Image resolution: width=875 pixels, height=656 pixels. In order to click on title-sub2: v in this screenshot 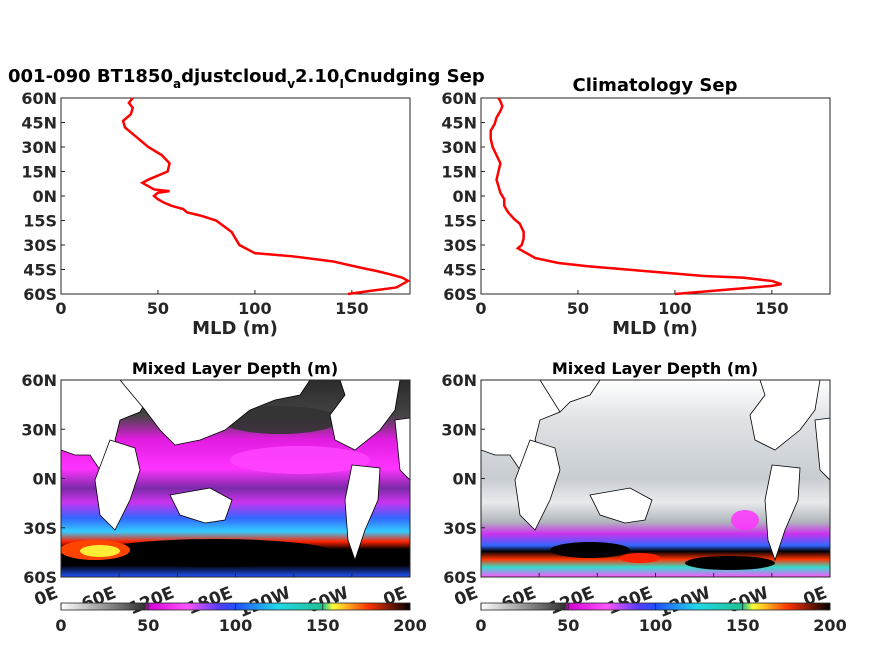, I will do `click(291, 84)`.